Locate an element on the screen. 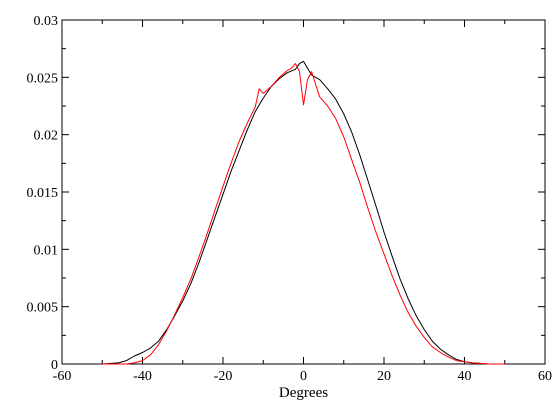 The width and height of the screenshot is (560, 405). y-tick-label: 0.015 is located at coordinates (43, 193).